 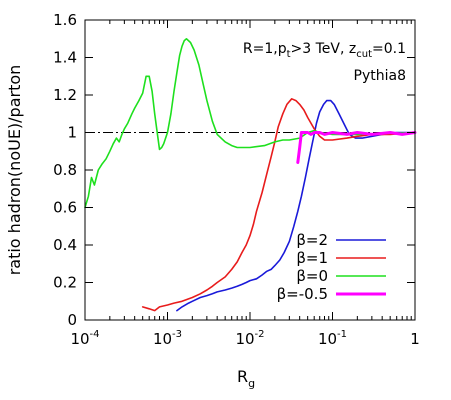 What do you see at coordinates (65, 245) in the screenshot?
I see `y-tick-label: 0.4` at bounding box center [65, 245].